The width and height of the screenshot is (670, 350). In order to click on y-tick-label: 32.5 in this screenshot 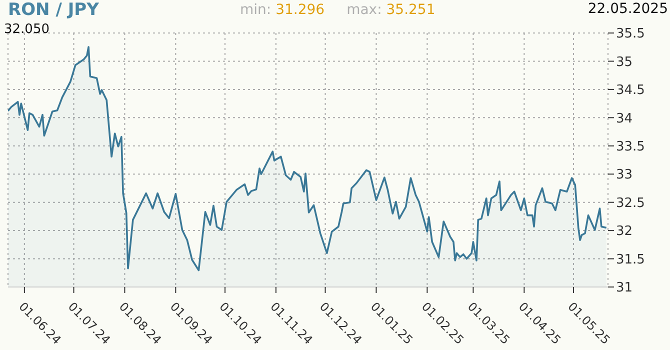, I will do `click(630, 203)`.